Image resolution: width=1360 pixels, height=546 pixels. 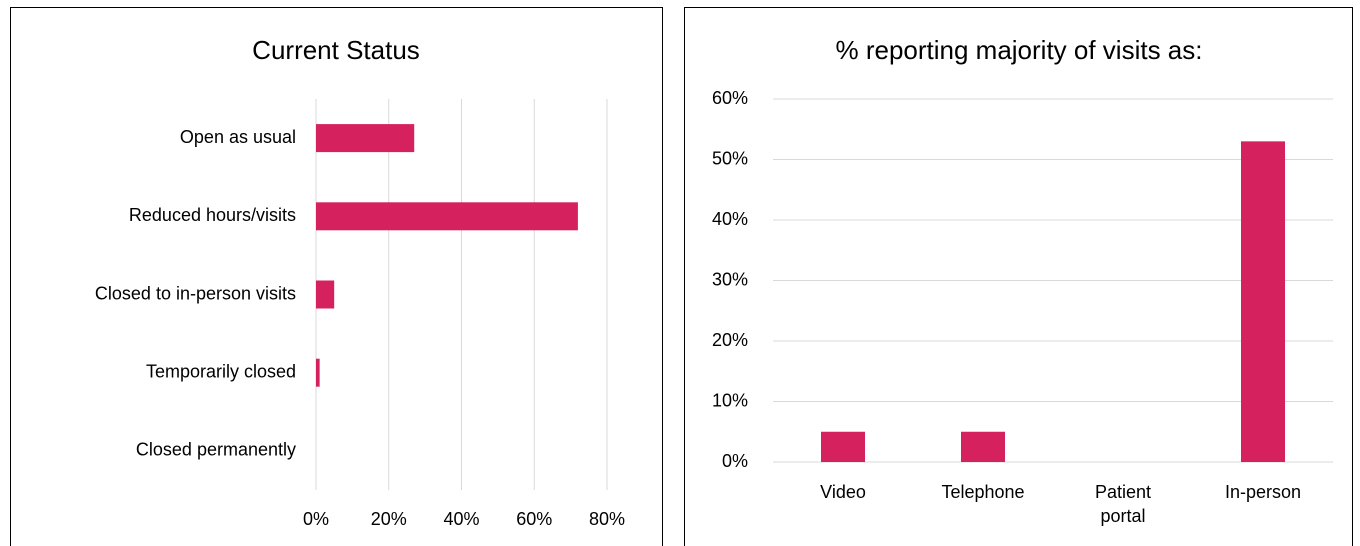 What do you see at coordinates (1018, 50) in the screenshot?
I see `chart-title: % reporting majority of visits as:` at bounding box center [1018, 50].